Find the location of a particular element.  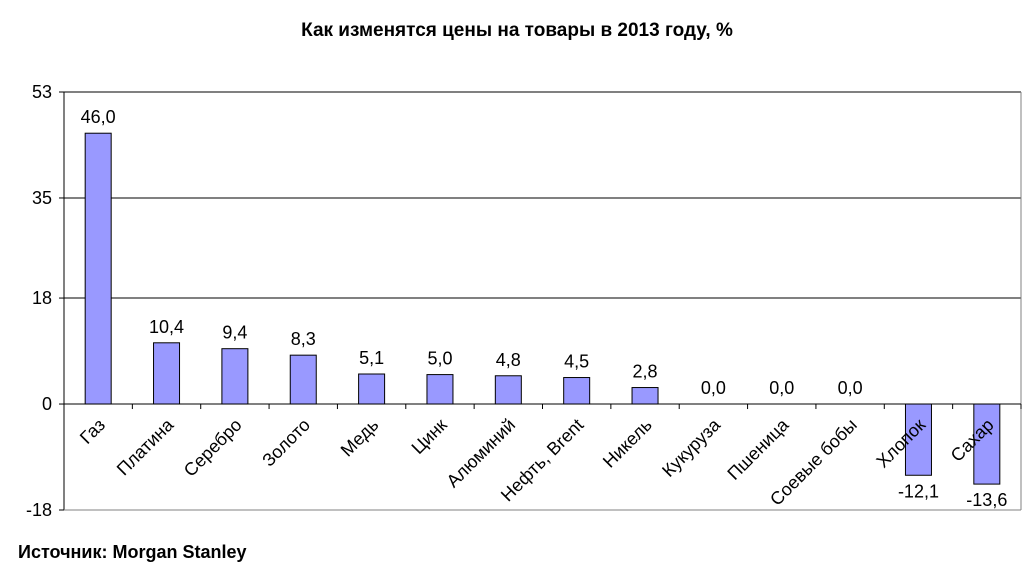

data-label: 46,0 is located at coordinates (98, 117).